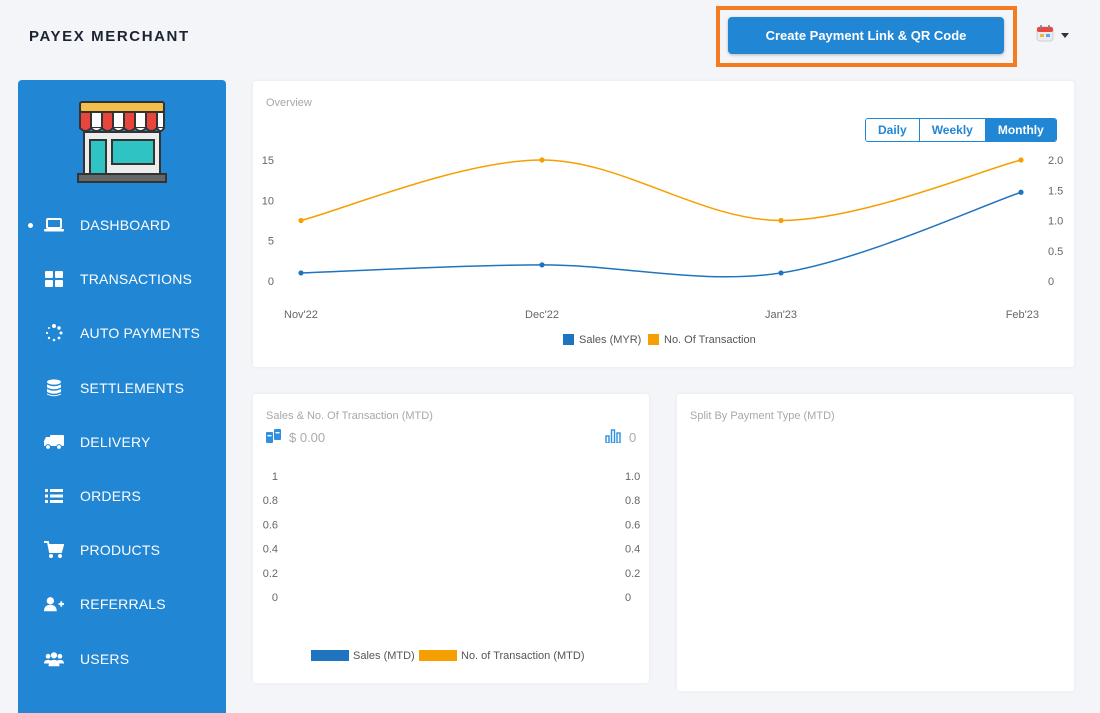  What do you see at coordinates (542, 315) in the screenshot?
I see `x-tick-label: Dec'22` at bounding box center [542, 315].